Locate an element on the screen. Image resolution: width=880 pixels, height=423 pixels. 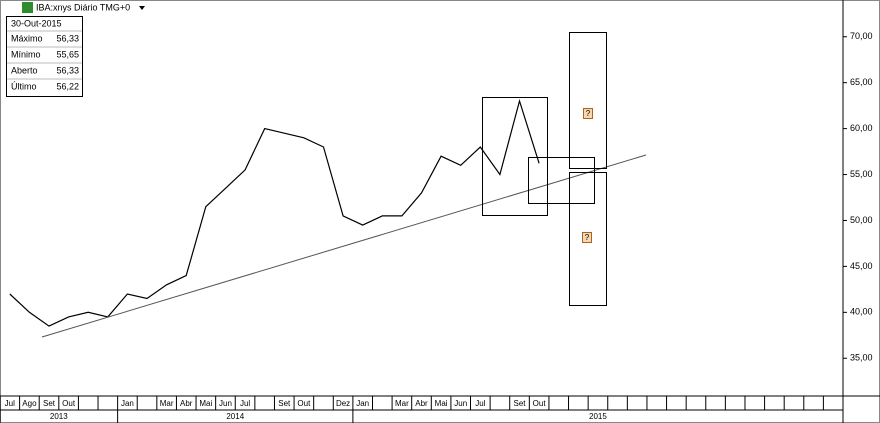
y-tick-label: 50,00 is located at coordinates (861, 220).